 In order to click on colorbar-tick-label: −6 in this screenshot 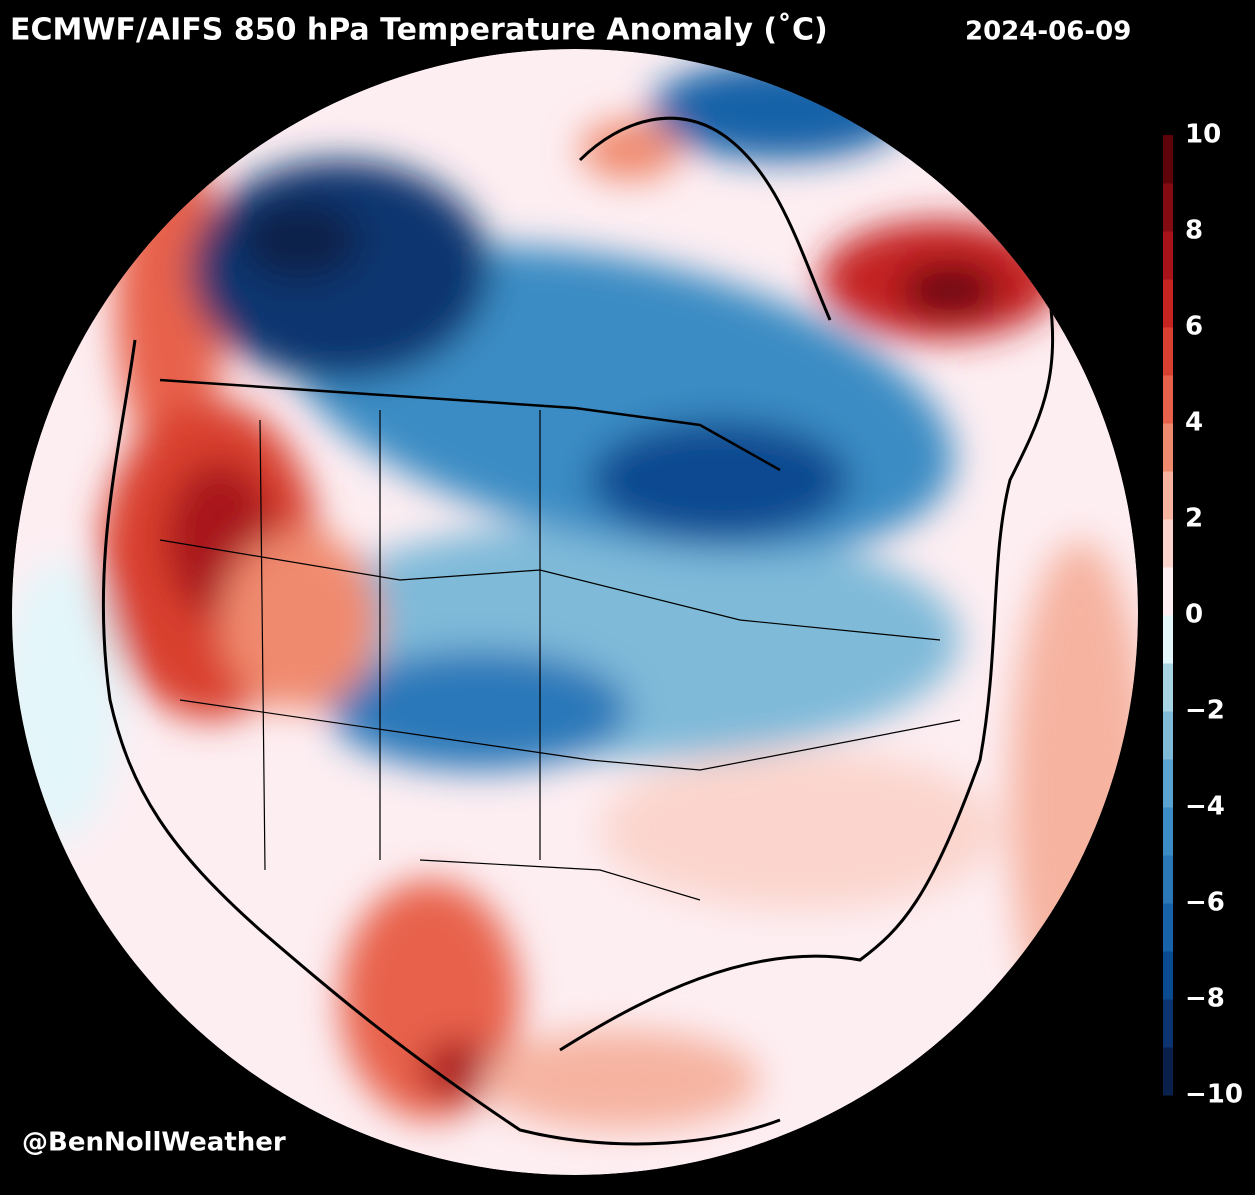, I will do `click(1205, 903)`.